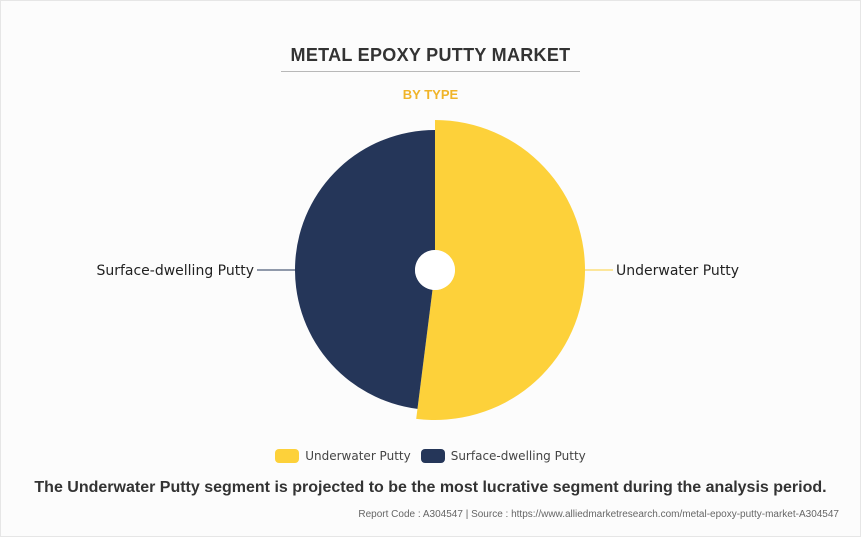 The height and width of the screenshot is (537, 861). What do you see at coordinates (518, 456) in the screenshot?
I see `legend-label-surface-dwelling: Surface-dwelling Putty` at bounding box center [518, 456].